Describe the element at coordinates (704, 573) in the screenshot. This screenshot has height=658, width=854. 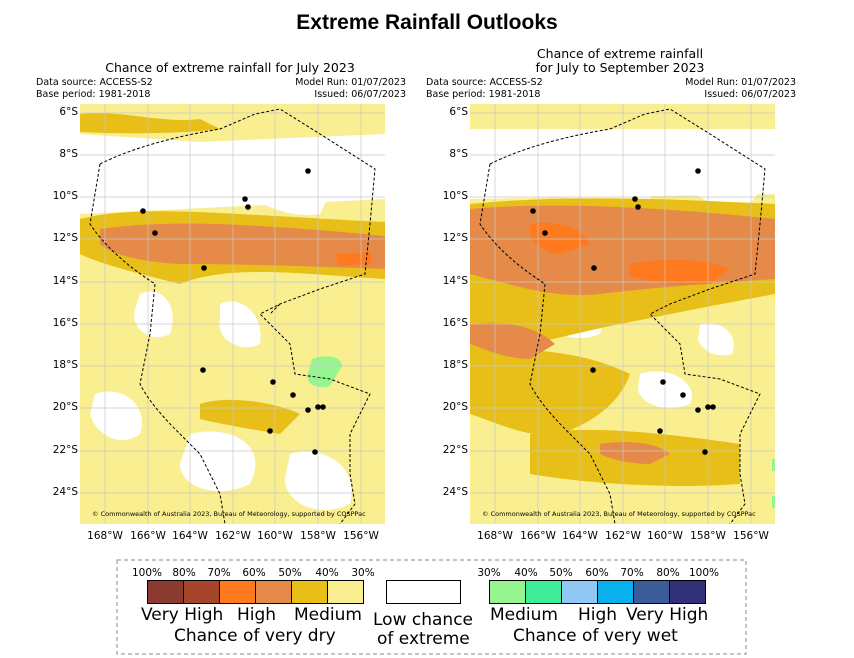
I see `wet-tick: 100%` at that location.